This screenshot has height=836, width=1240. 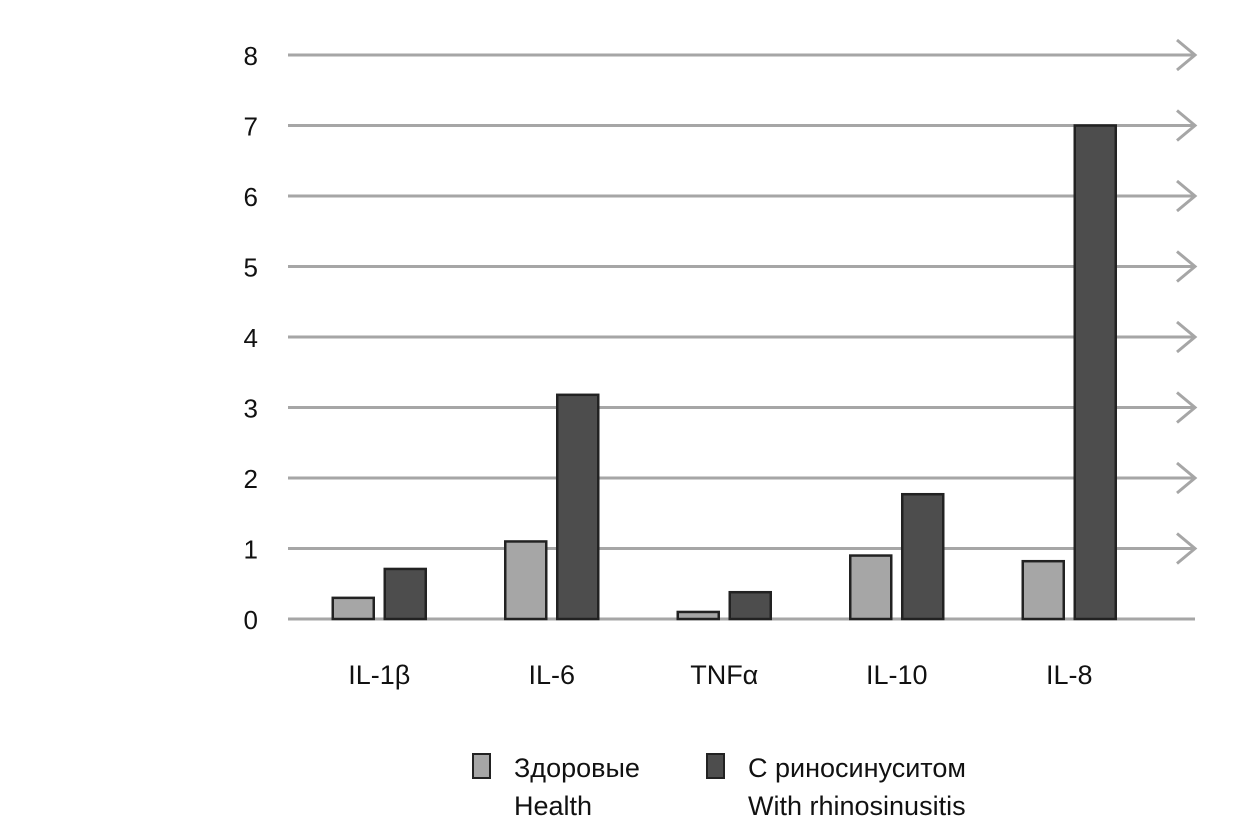 I want to click on y-tick-label: 7, so click(x=251, y=127).